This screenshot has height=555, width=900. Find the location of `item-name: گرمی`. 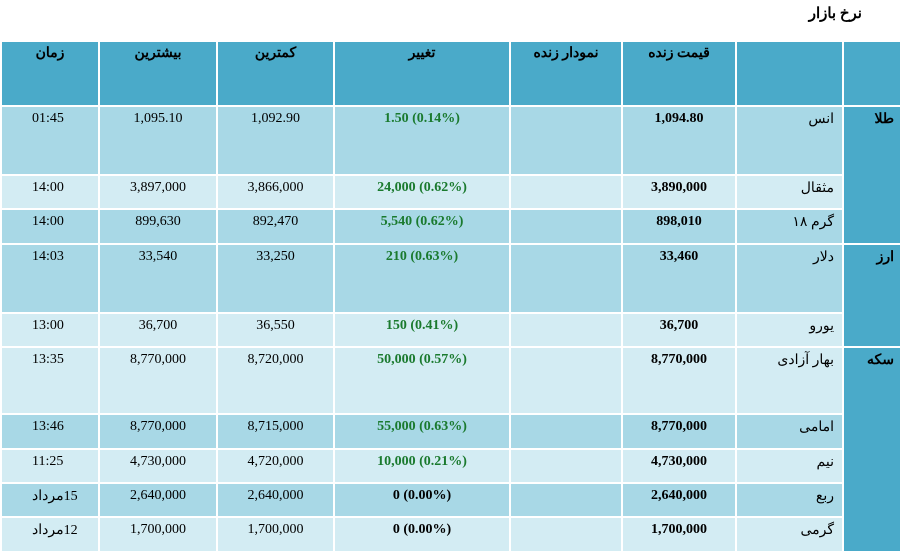

item-name: گرمی is located at coordinates (789, 534).